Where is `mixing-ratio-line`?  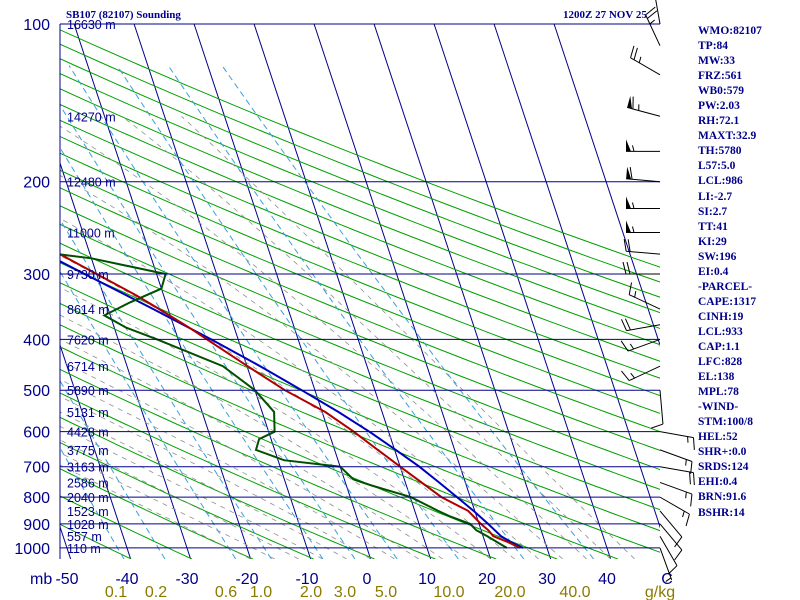 mixing-ratio-line is located at coordinates (148, 414).